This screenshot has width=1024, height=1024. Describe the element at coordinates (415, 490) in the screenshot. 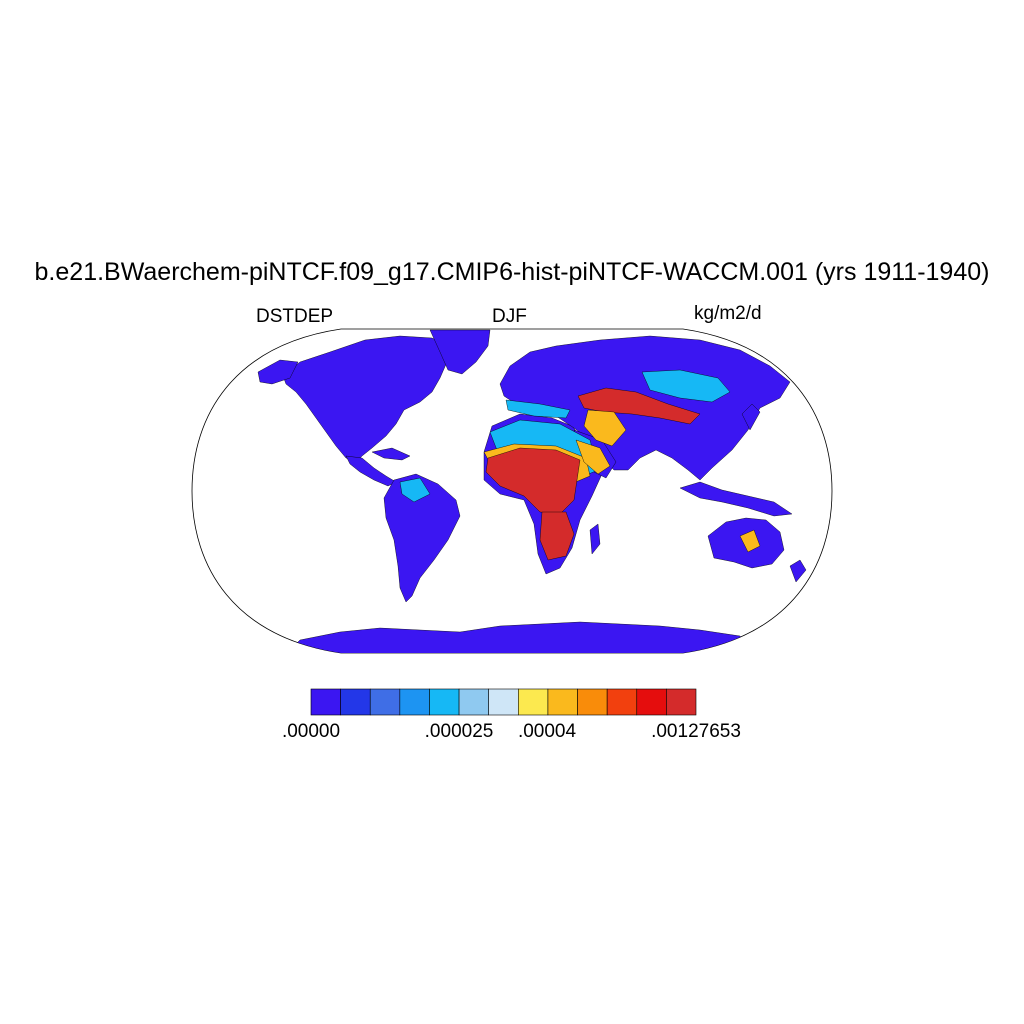

I see `south-america-medium-region` at that location.